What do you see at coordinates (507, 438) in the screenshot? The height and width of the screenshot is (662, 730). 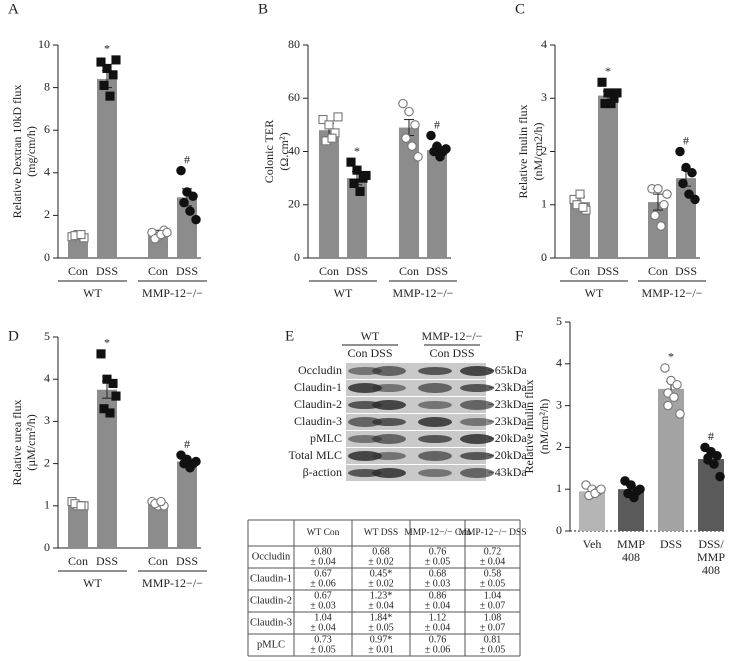 I see `blot-size: −20kDa` at bounding box center [507, 438].